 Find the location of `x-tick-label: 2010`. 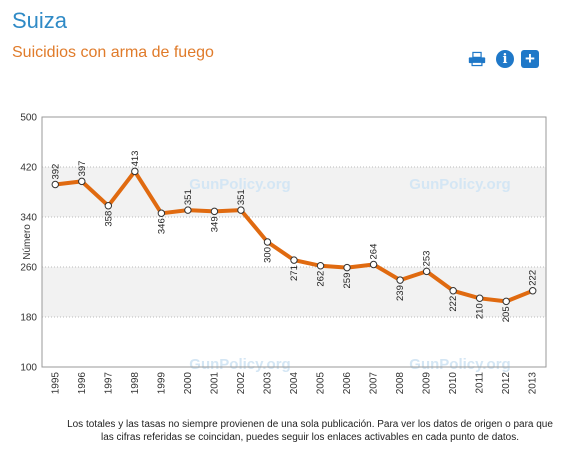

x-tick-label: 2010 is located at coordinates (453, 383).